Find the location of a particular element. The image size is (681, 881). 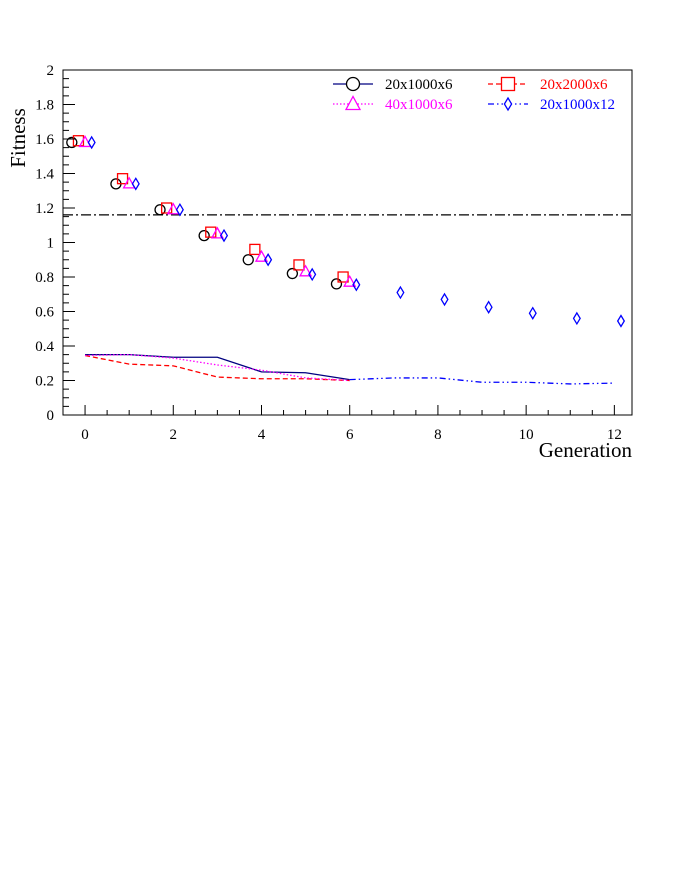

y-tick-label: 0.2 is located at coordinates (44, 382).